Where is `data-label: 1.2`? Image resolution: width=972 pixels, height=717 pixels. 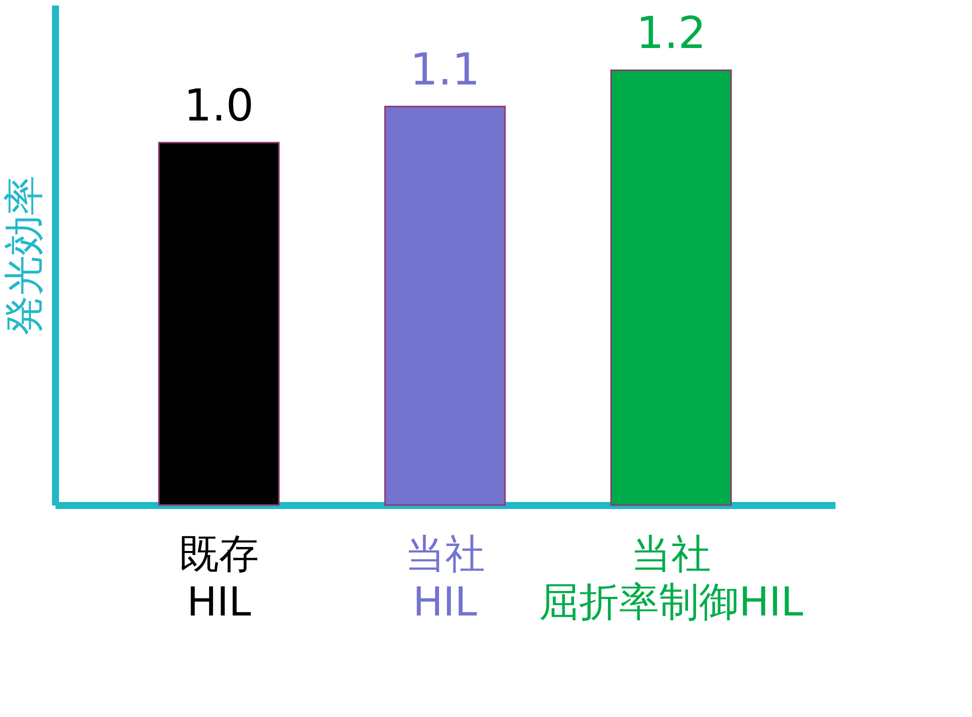 data-label: 1.2 is located at coordinates (671, 34).